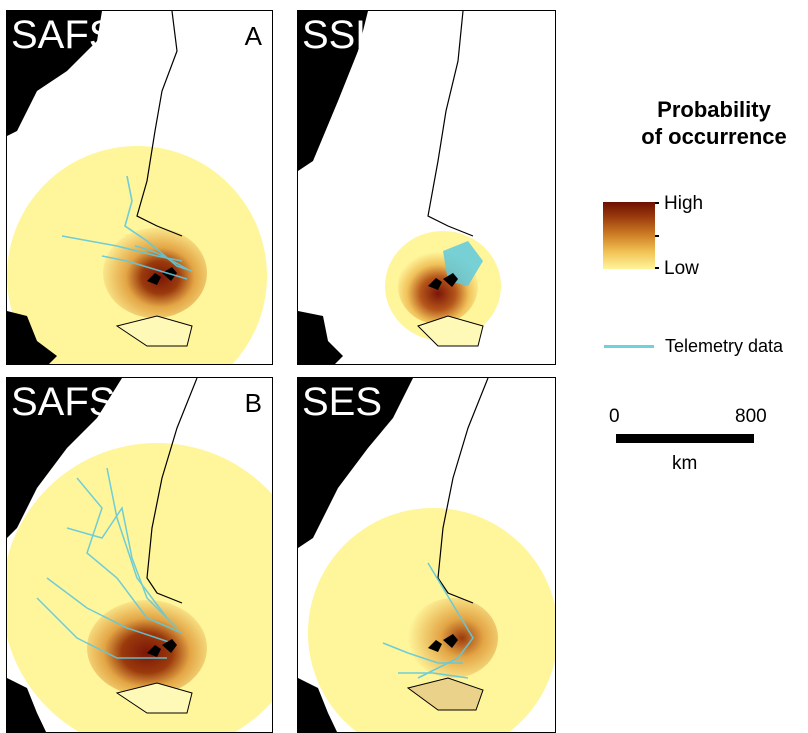 The image size is (808, 733). Describe the element at coordinates (629, 346) in the screenshot. I see `telemetry-legend-line` at that location.